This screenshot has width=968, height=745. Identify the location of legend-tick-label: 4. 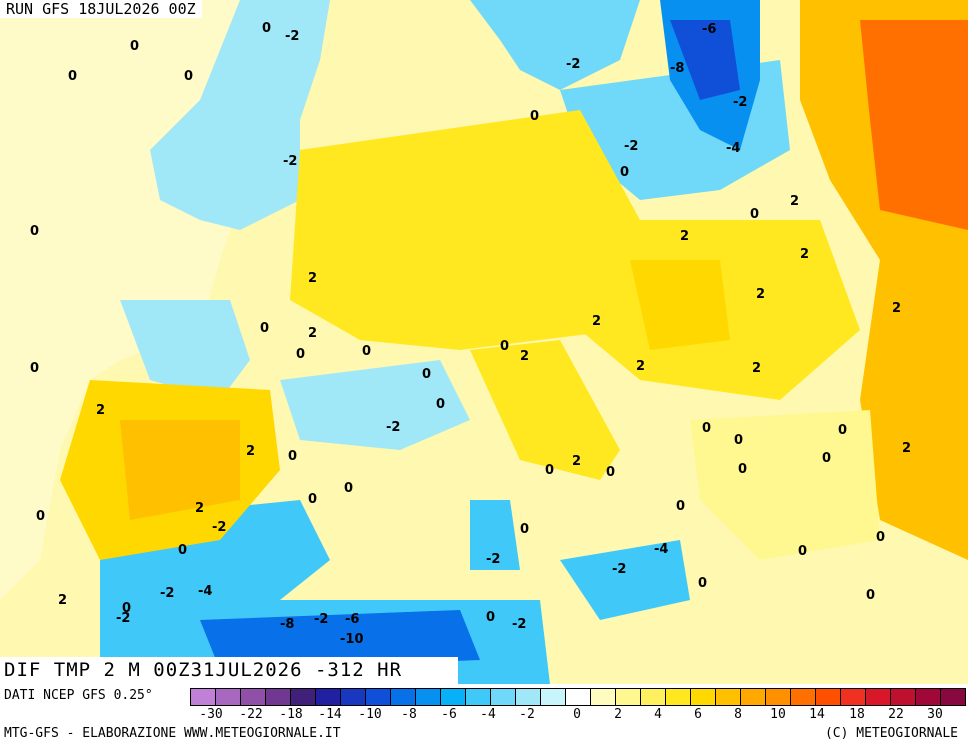
(658, 714).